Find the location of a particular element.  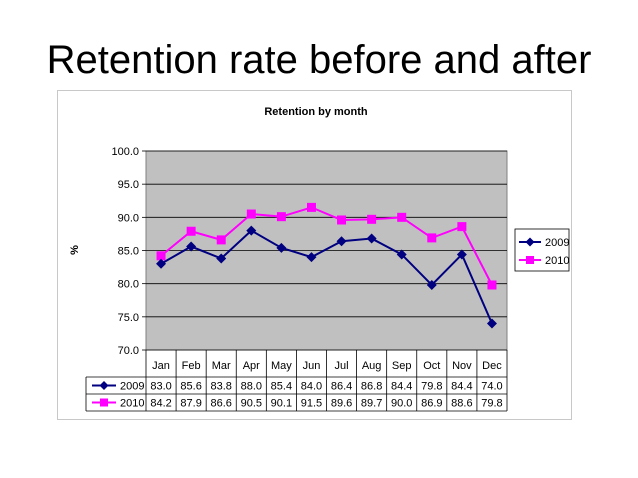

x-tick-label: May is located at coordinates (281, 366).